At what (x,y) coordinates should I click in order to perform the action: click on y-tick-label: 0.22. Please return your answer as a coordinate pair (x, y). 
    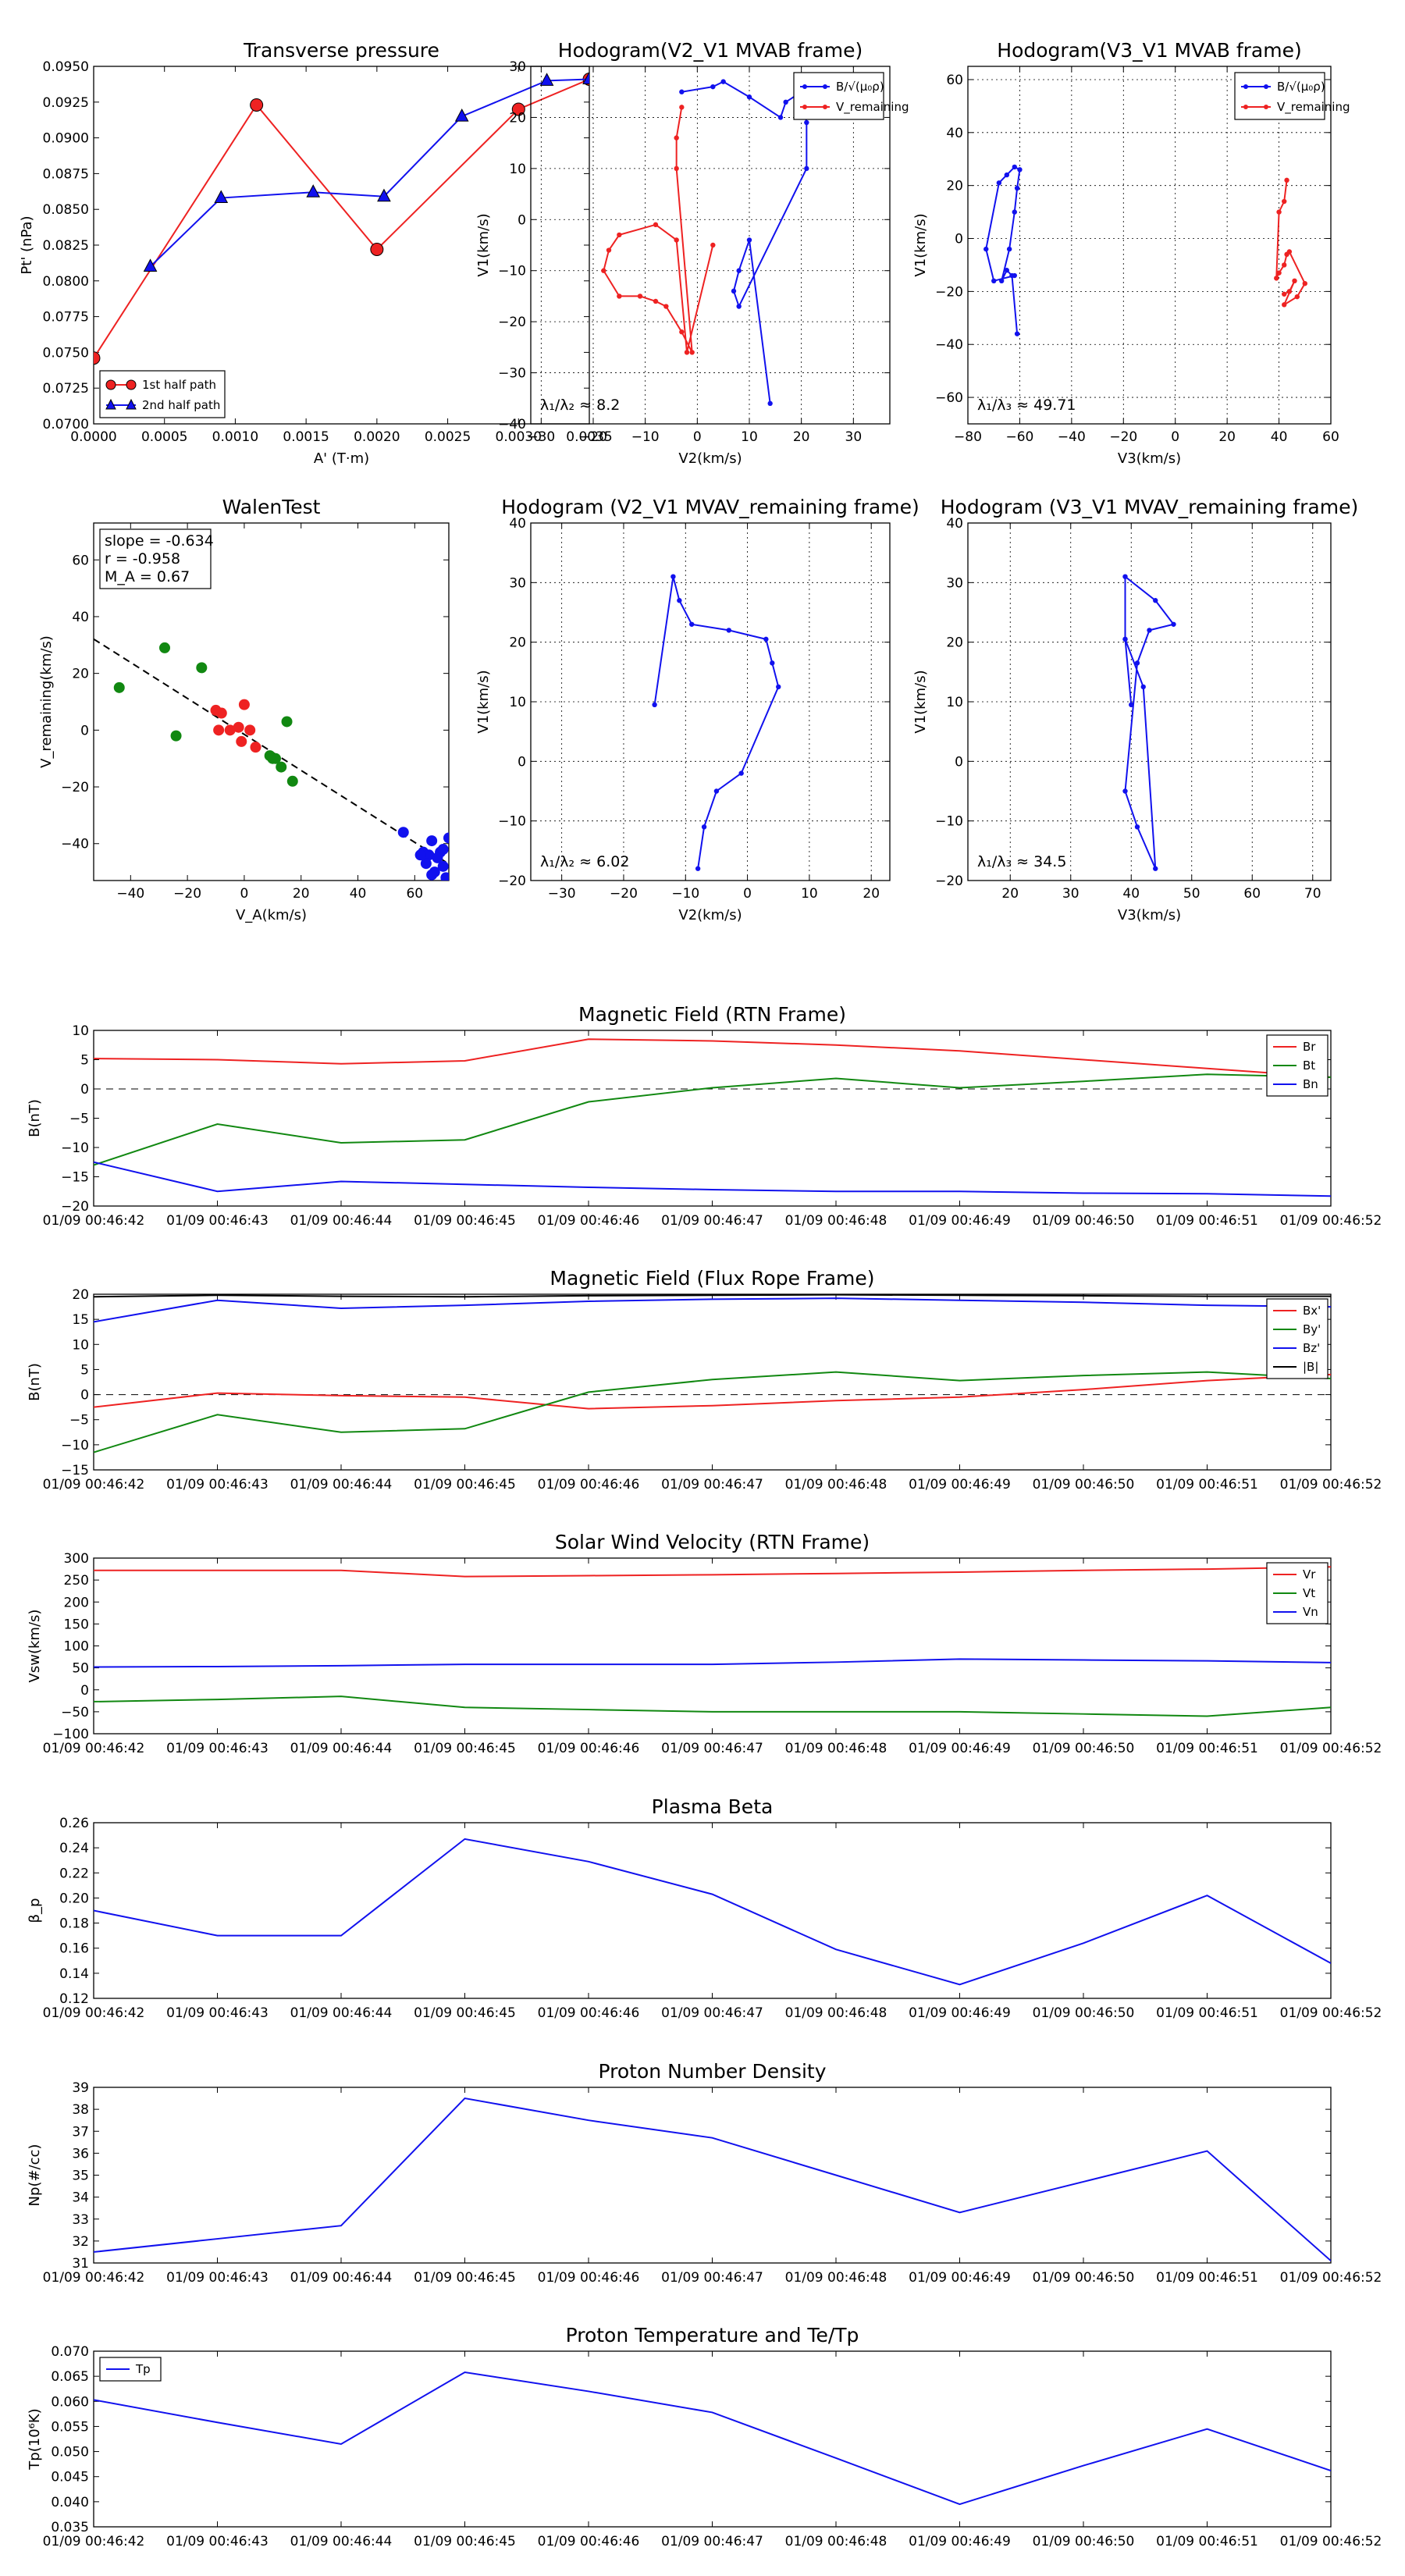
    Looking at the image, I should click on (74, 1873).